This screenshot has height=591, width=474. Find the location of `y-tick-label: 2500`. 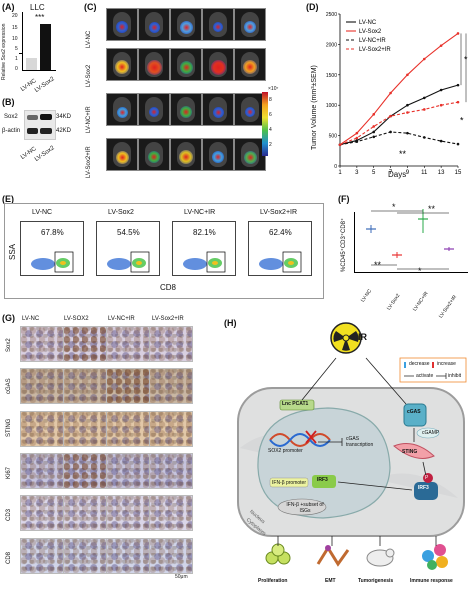

y-tick-label: 2500 is located at coordinates (331, 15).